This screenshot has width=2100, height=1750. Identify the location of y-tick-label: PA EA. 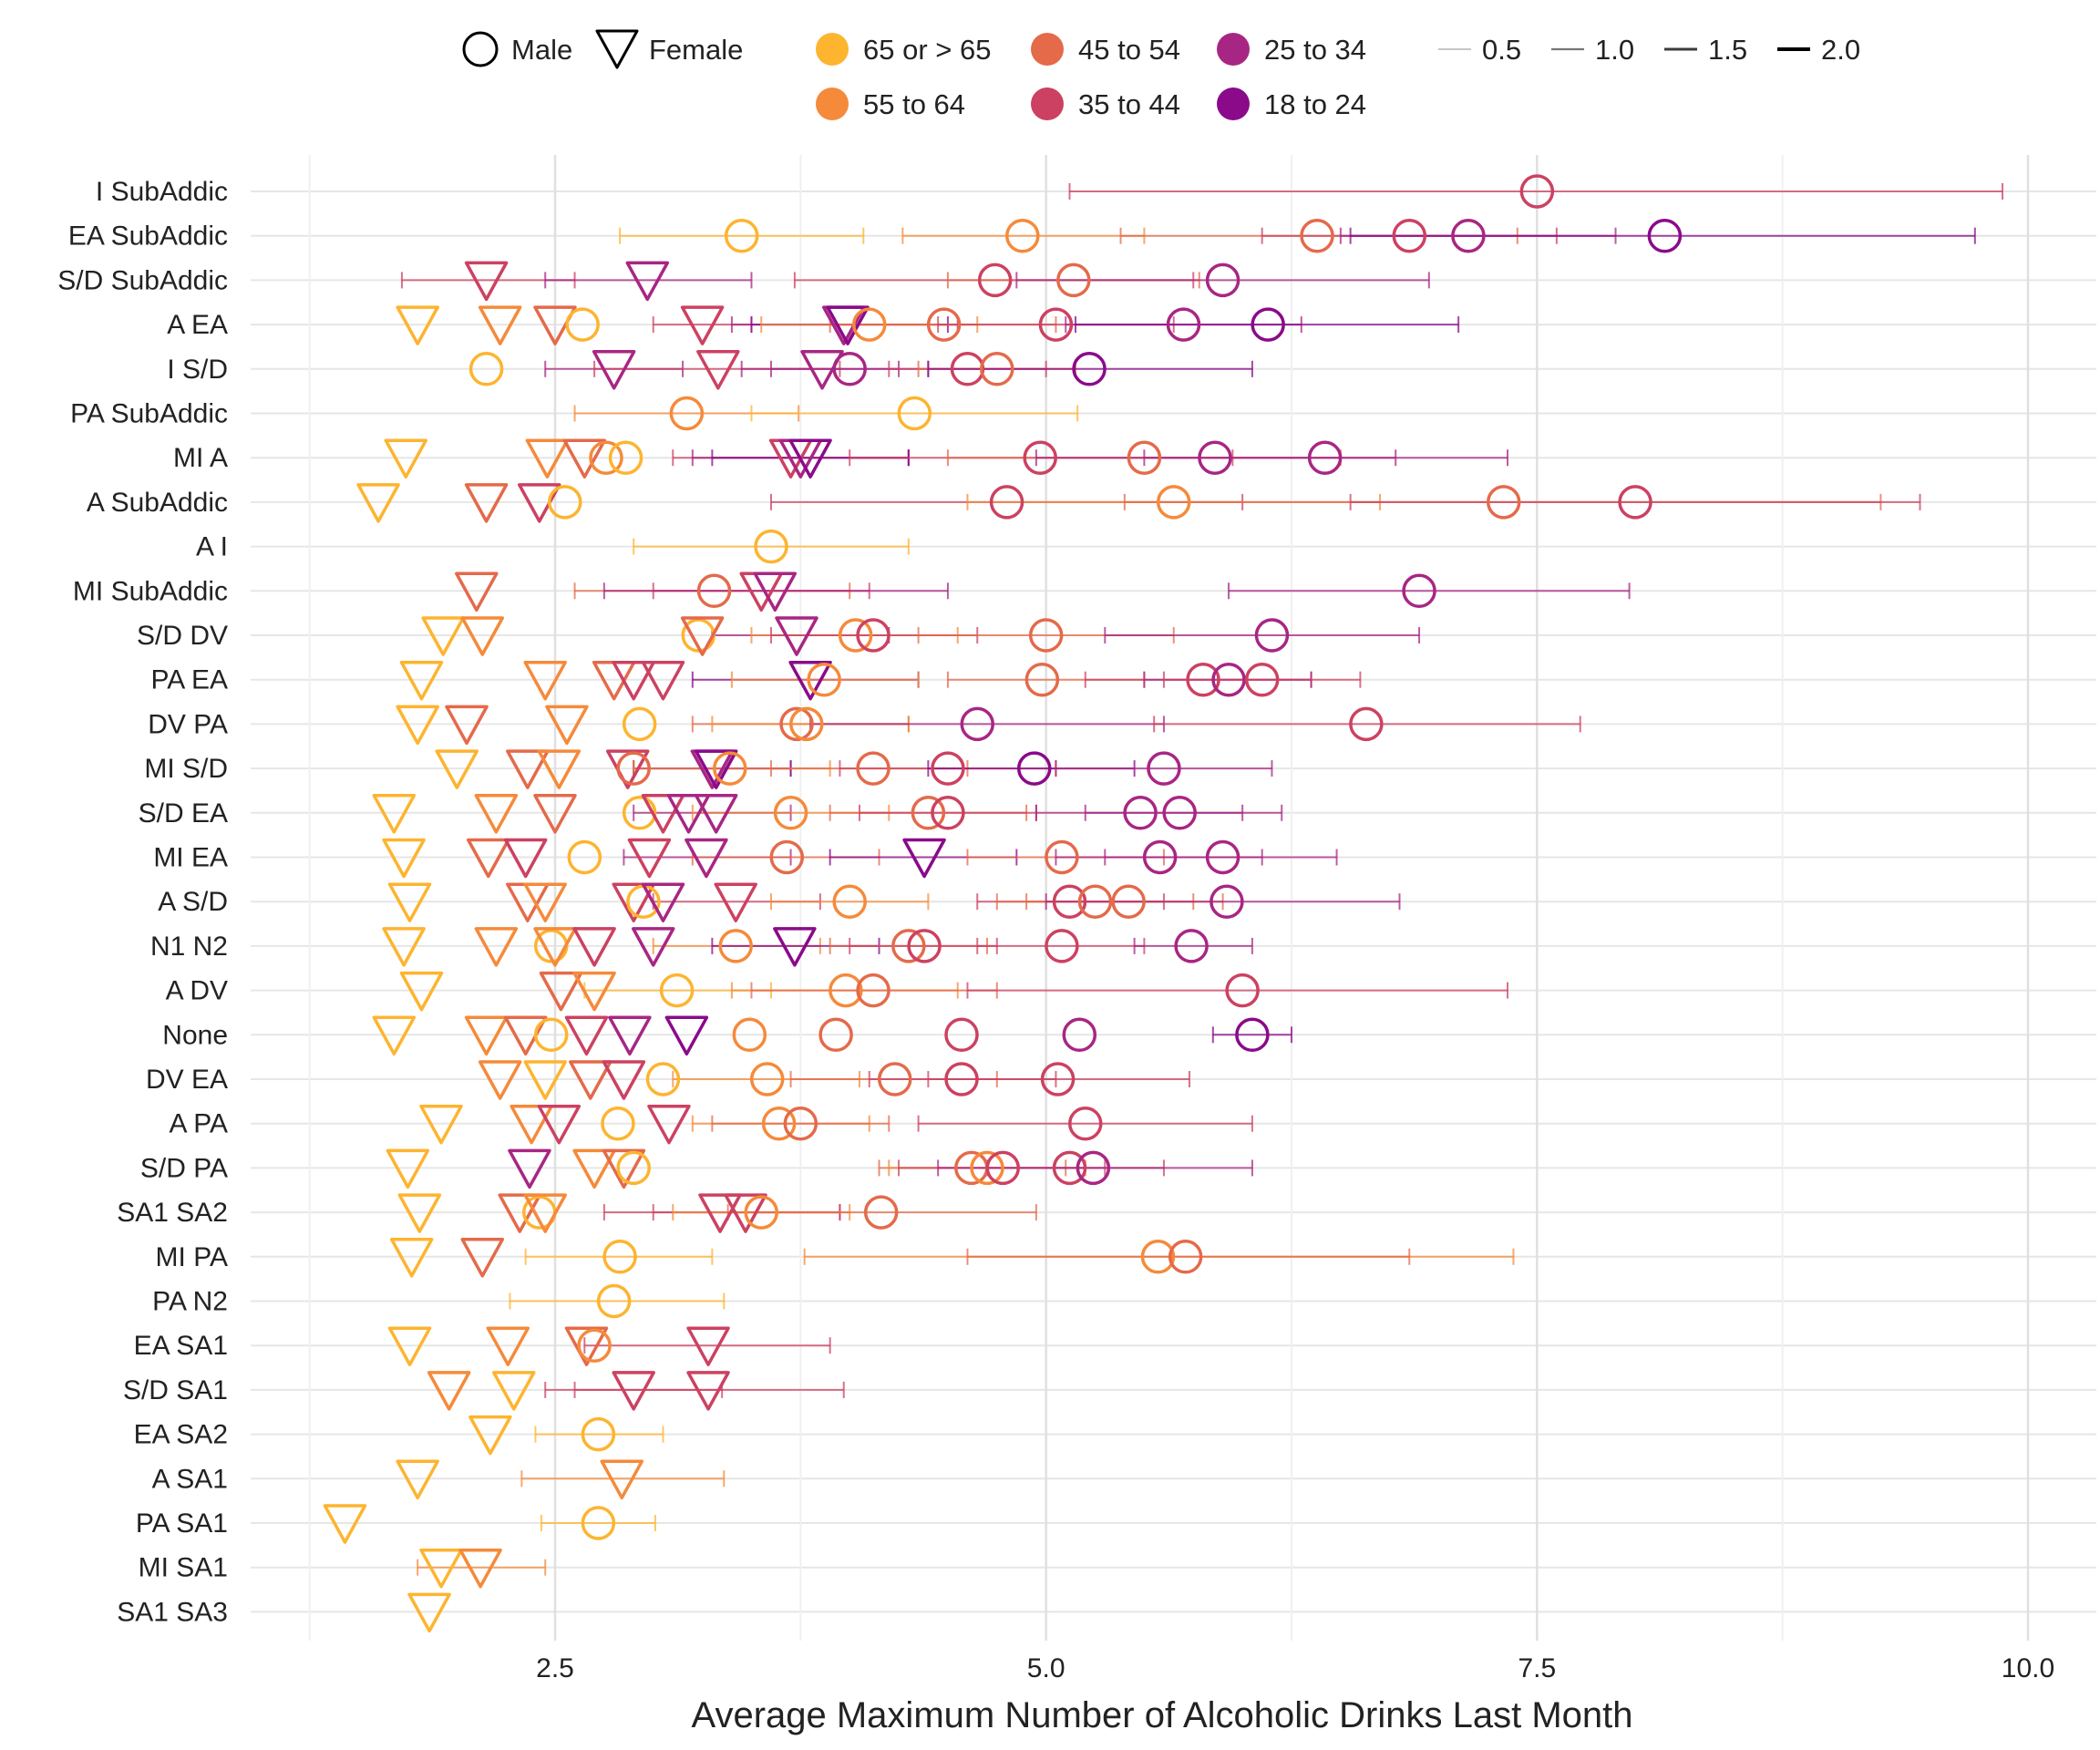
(190, 680).